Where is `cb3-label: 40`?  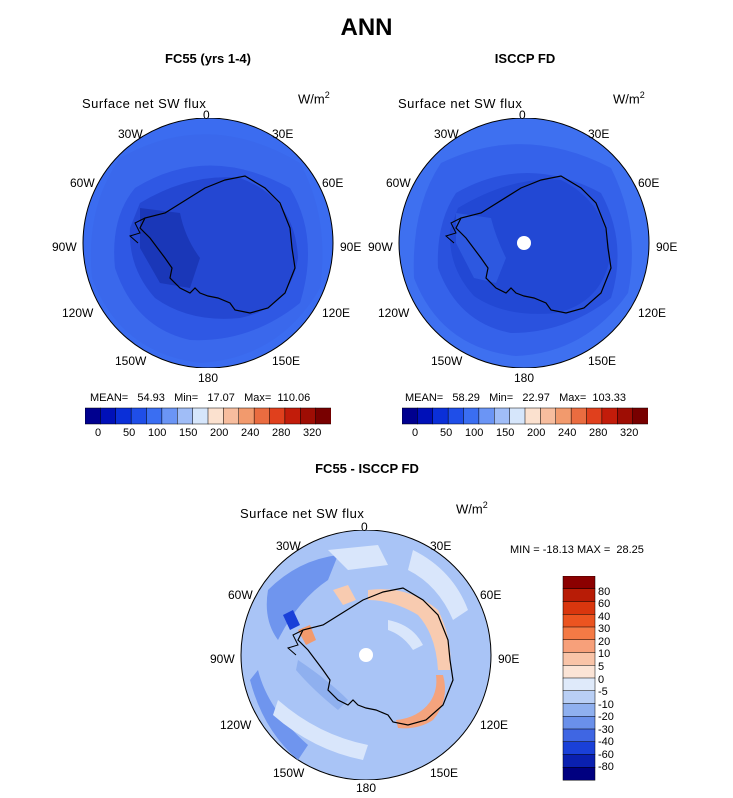
cb3-label: 40 is located at coordinates (604, 617).